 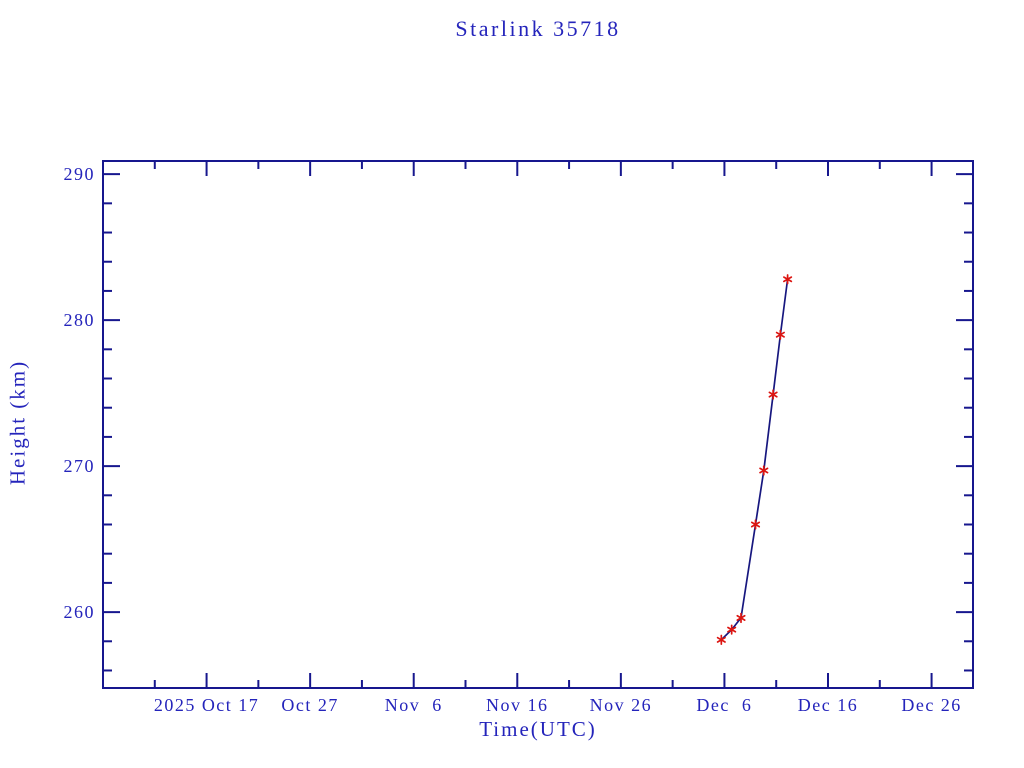 What do you see at coordinates (621, 705) in the screenshot?
I see `x-tick-label: Nov 26` at bounding box center [621, 705].